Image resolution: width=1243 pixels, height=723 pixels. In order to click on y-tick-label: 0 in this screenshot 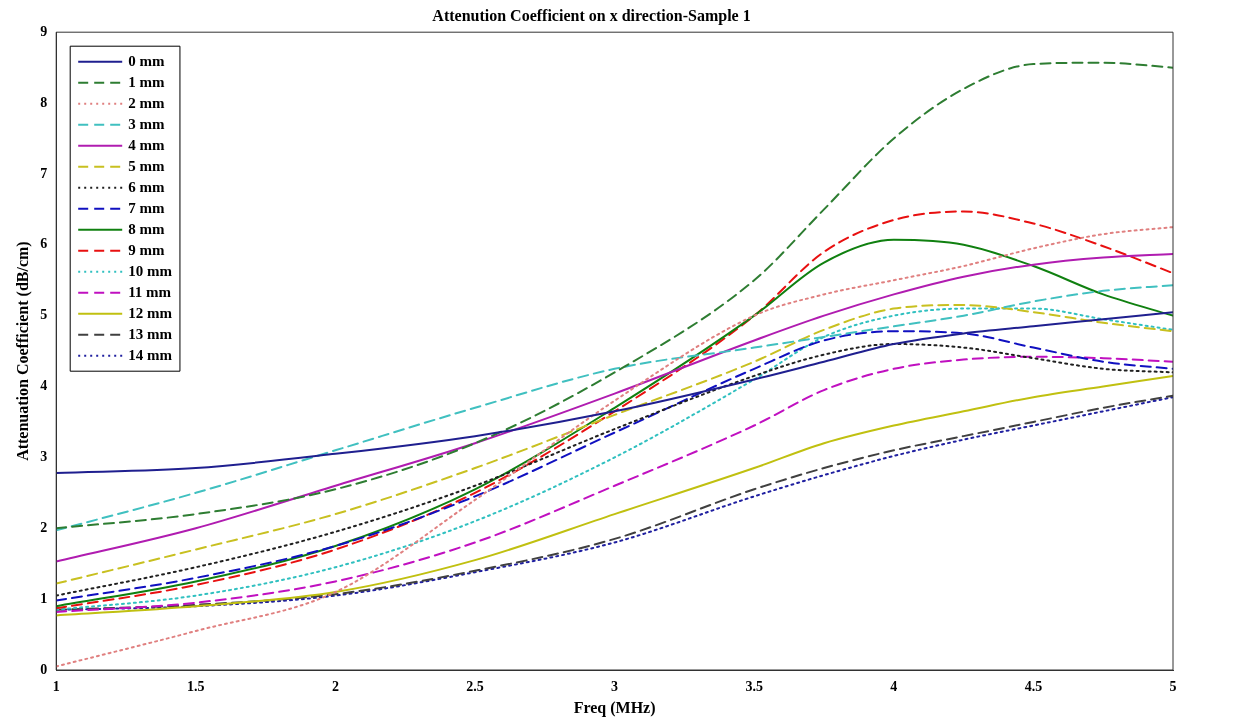, I will do `click(44, 669)`.